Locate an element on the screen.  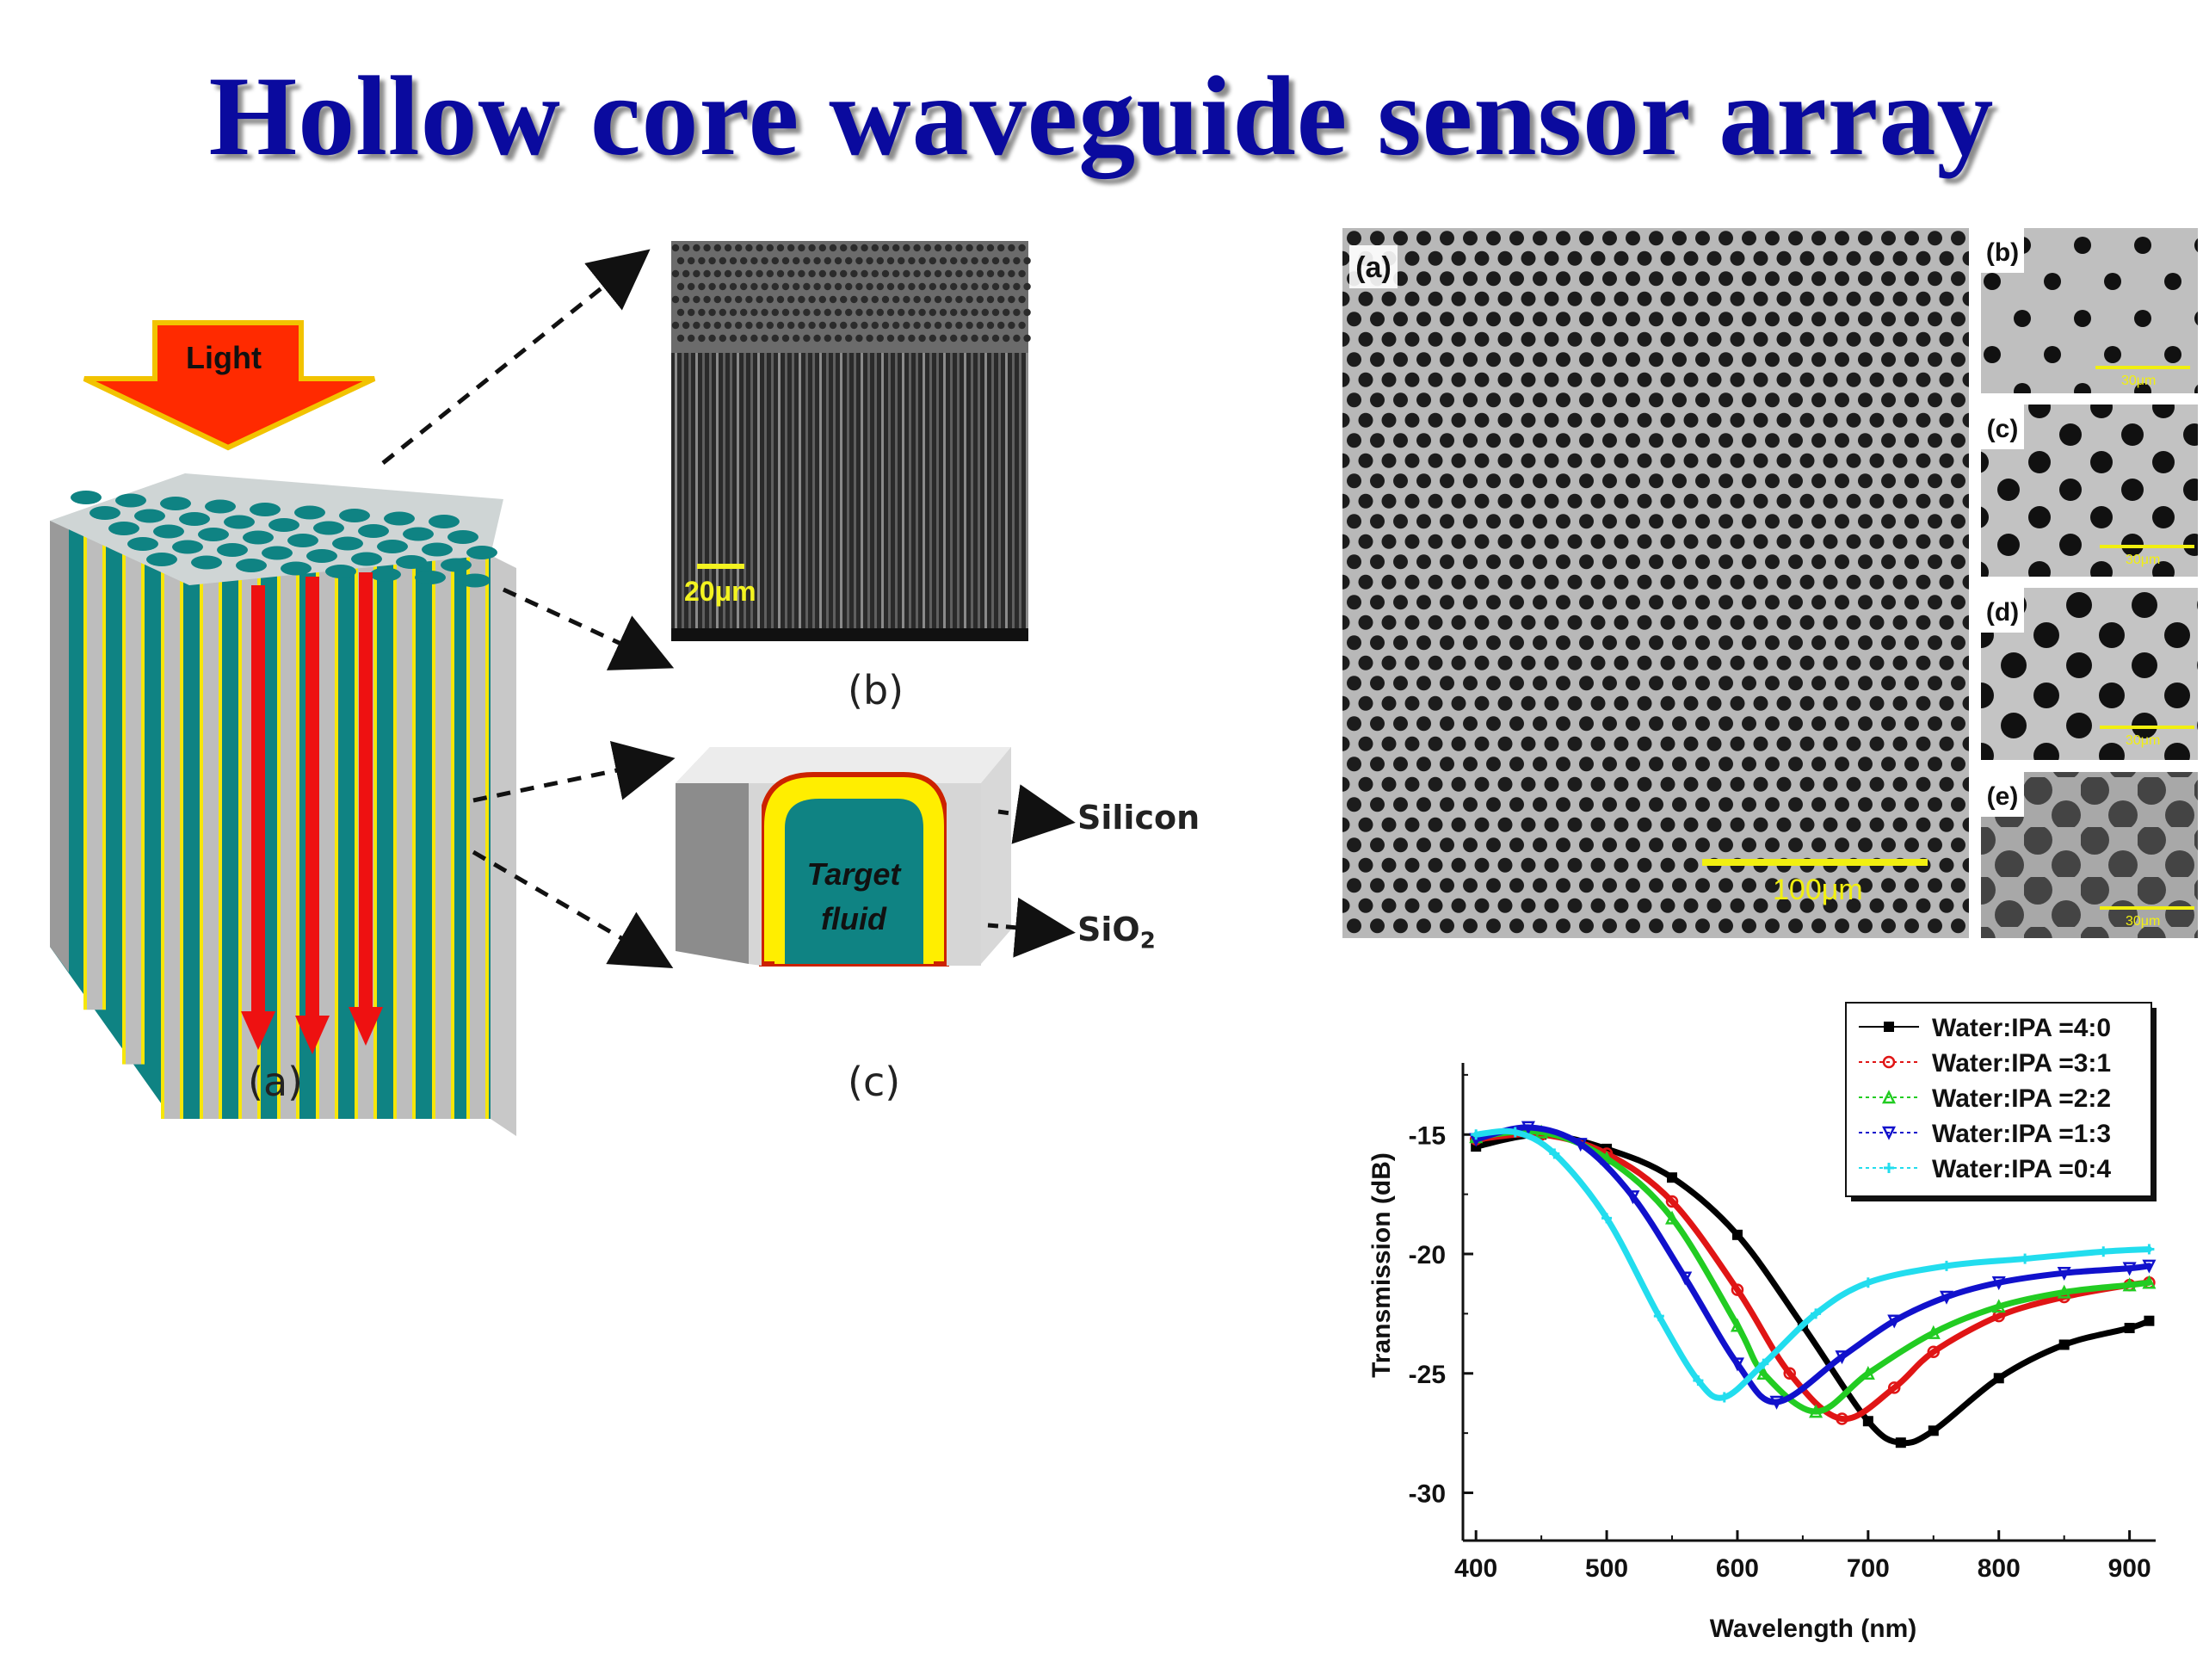
chart-ylabel: Transmission (dB) is located at coordinates (1382, 1265).